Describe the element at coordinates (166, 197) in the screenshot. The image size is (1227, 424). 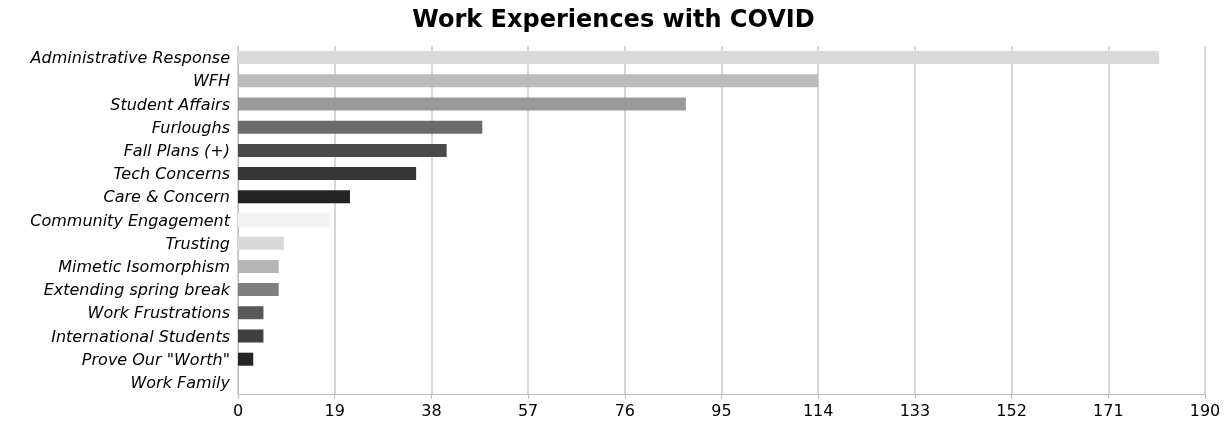
I see `y-tick-label: Care & Concern` at that location.